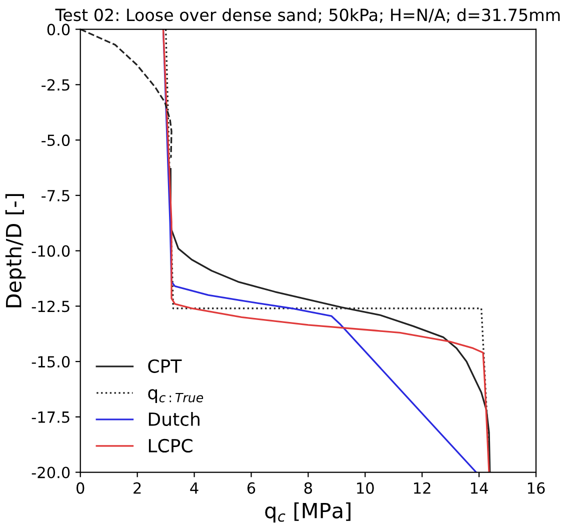 Image resolution: width=566 pixels, height=523 pixels. Describe the element at coordinates (308, 488) in the screenshot. I see `x-tick-label: 8` at that location.